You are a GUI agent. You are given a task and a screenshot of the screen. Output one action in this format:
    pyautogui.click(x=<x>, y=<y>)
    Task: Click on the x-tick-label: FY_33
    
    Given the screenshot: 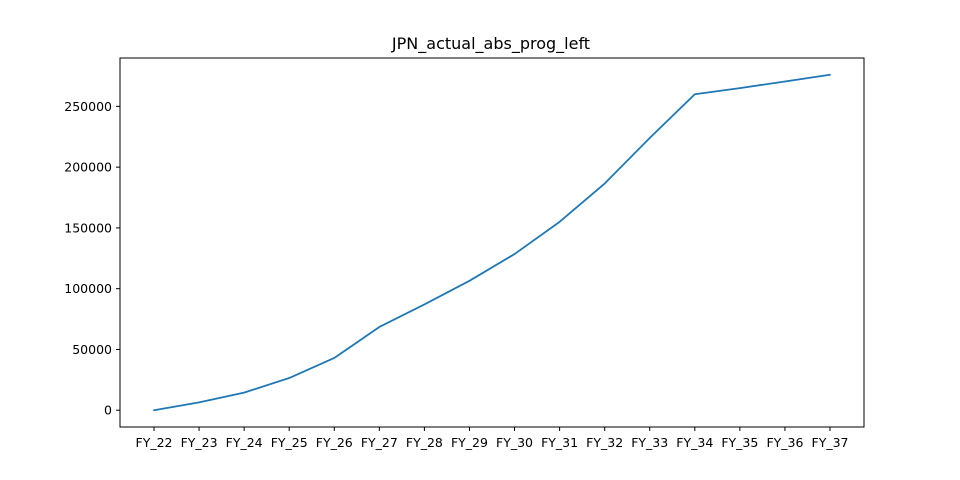 What is the action you would take?
    pyautogui.click(x=649, y=442)
    